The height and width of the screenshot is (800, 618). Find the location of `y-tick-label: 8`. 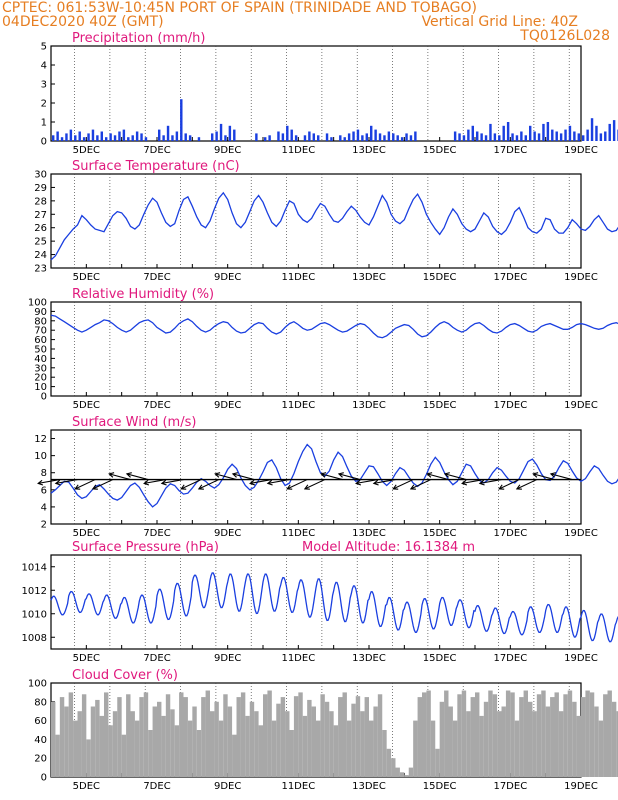

y-tick-label: 8 is located at coordinates (44, 473).